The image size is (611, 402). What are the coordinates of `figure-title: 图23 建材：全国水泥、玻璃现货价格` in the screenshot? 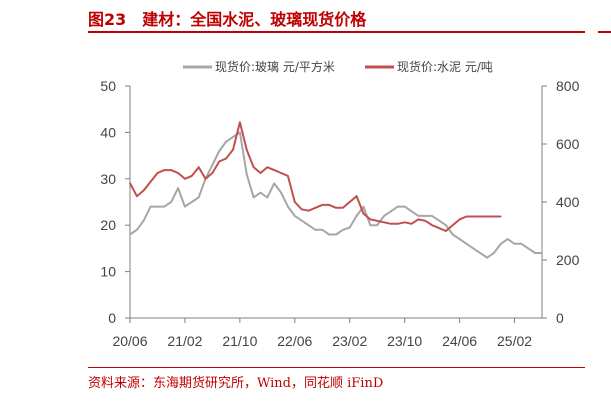 It's located at (227, 18).